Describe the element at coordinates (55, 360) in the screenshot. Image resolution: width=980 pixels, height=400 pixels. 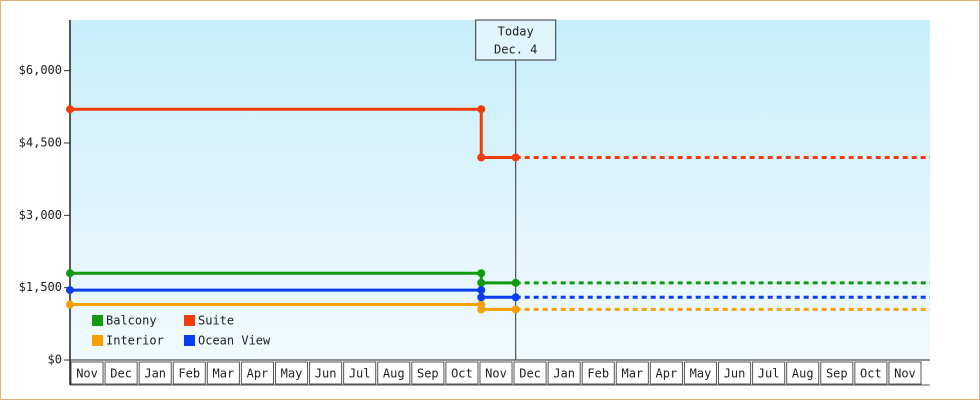
I see `y-tick-label: $0` at that location.